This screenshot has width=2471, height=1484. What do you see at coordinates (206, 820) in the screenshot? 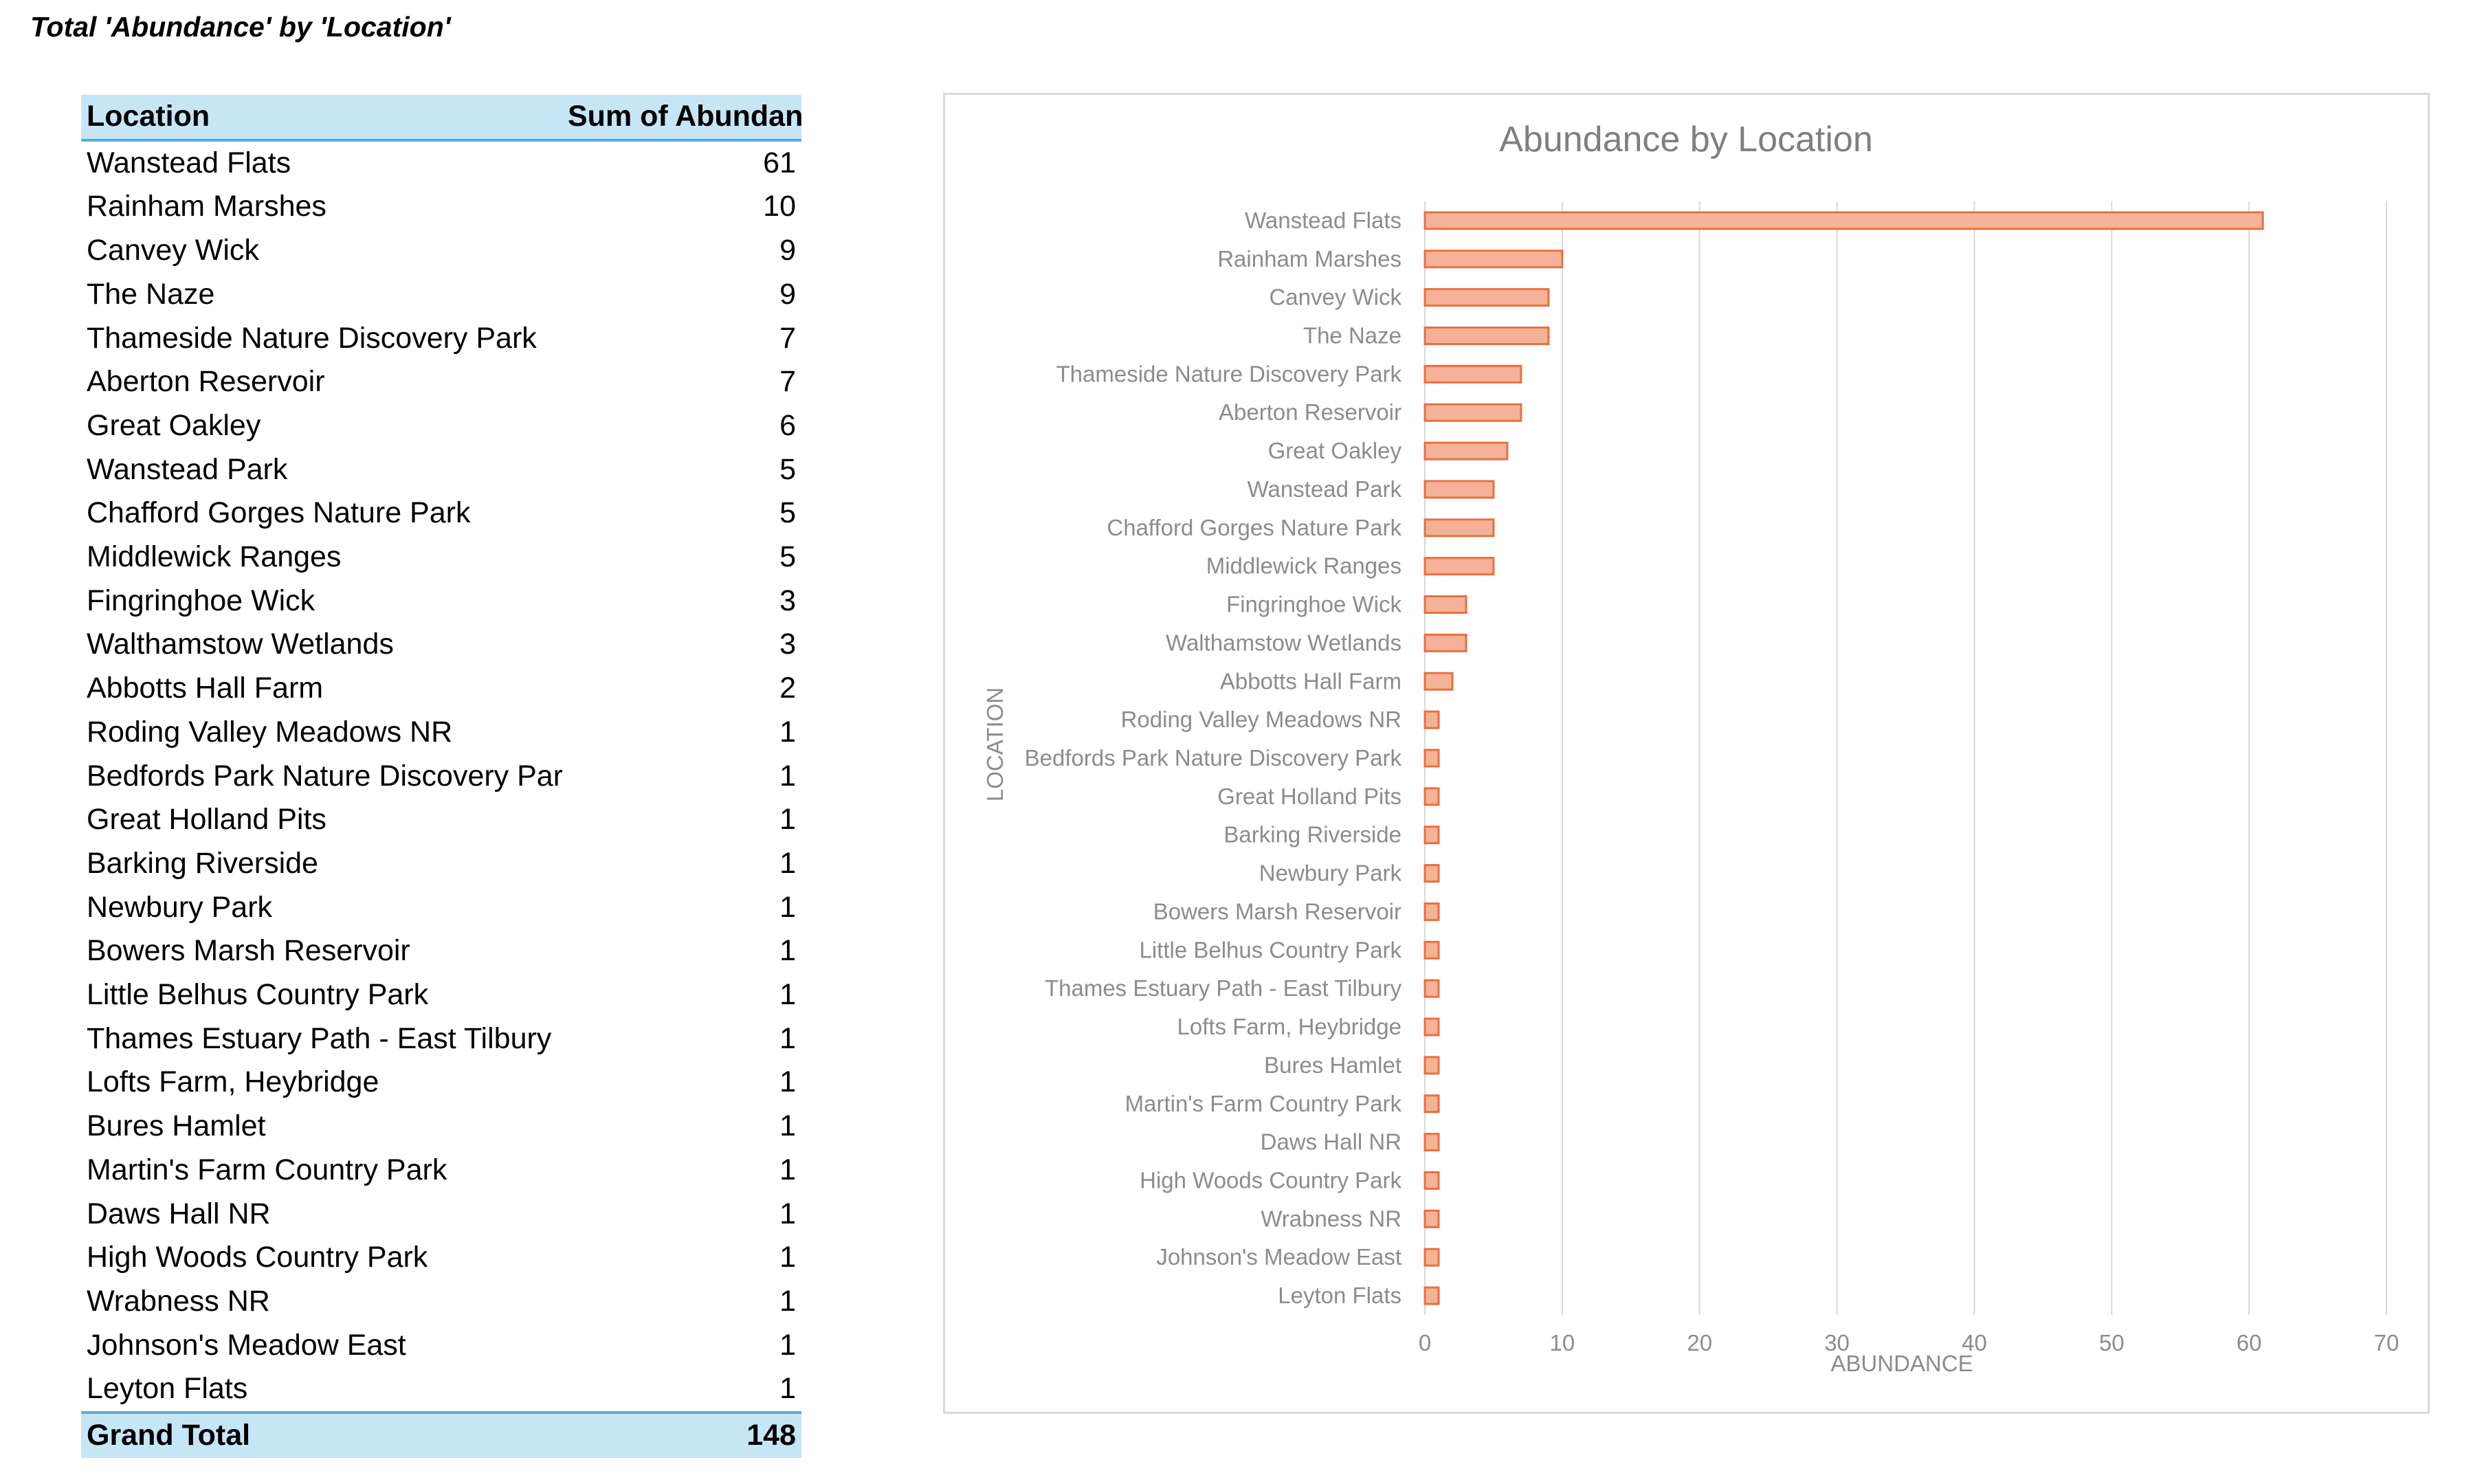
I see `pivot-cell-location: Great Holland Pits` at bounding box center [206, 820].